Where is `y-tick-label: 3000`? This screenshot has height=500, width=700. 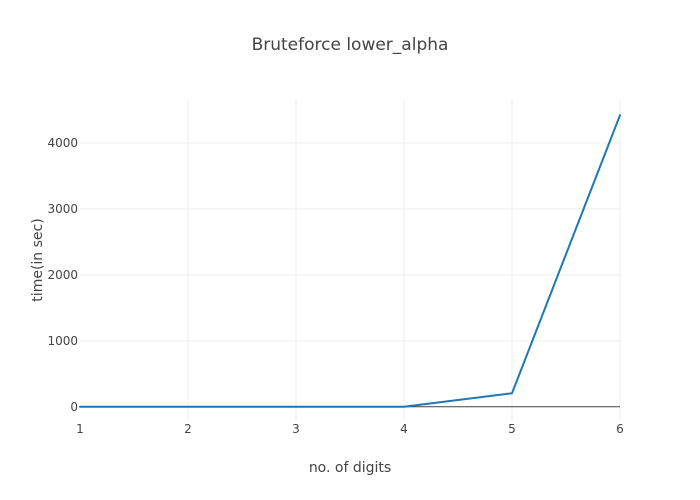 y-tick-label: 3000 is located at coordinates (62, 209).